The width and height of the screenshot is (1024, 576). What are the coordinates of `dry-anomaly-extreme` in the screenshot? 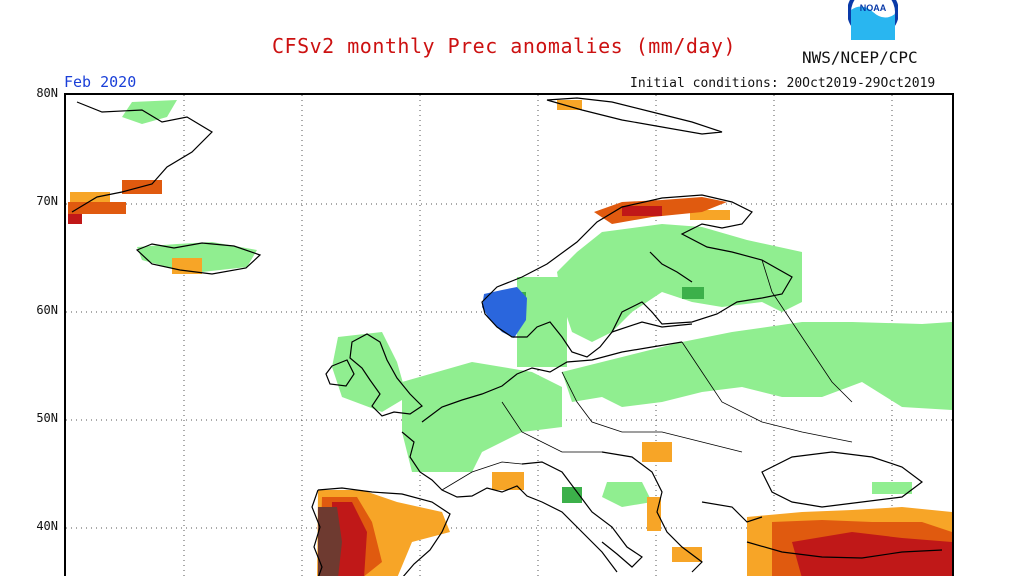 It's located at (330, 541).